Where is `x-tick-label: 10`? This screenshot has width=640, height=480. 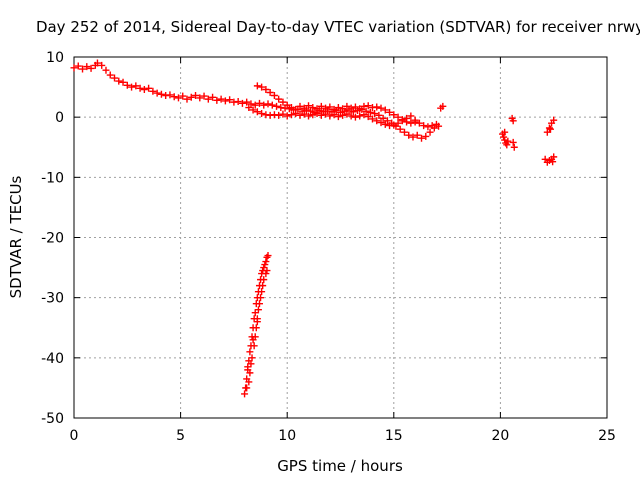
x-tick-label: 10 is located at coordinates (287, 436).